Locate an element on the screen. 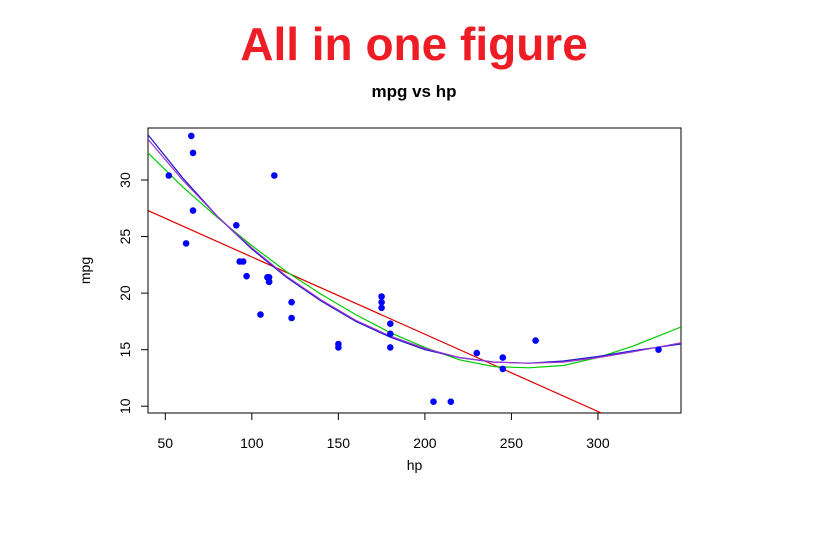 This screenshot has height=551, width=833. x-tick-label: 100 is located at coordinates (252, 443).